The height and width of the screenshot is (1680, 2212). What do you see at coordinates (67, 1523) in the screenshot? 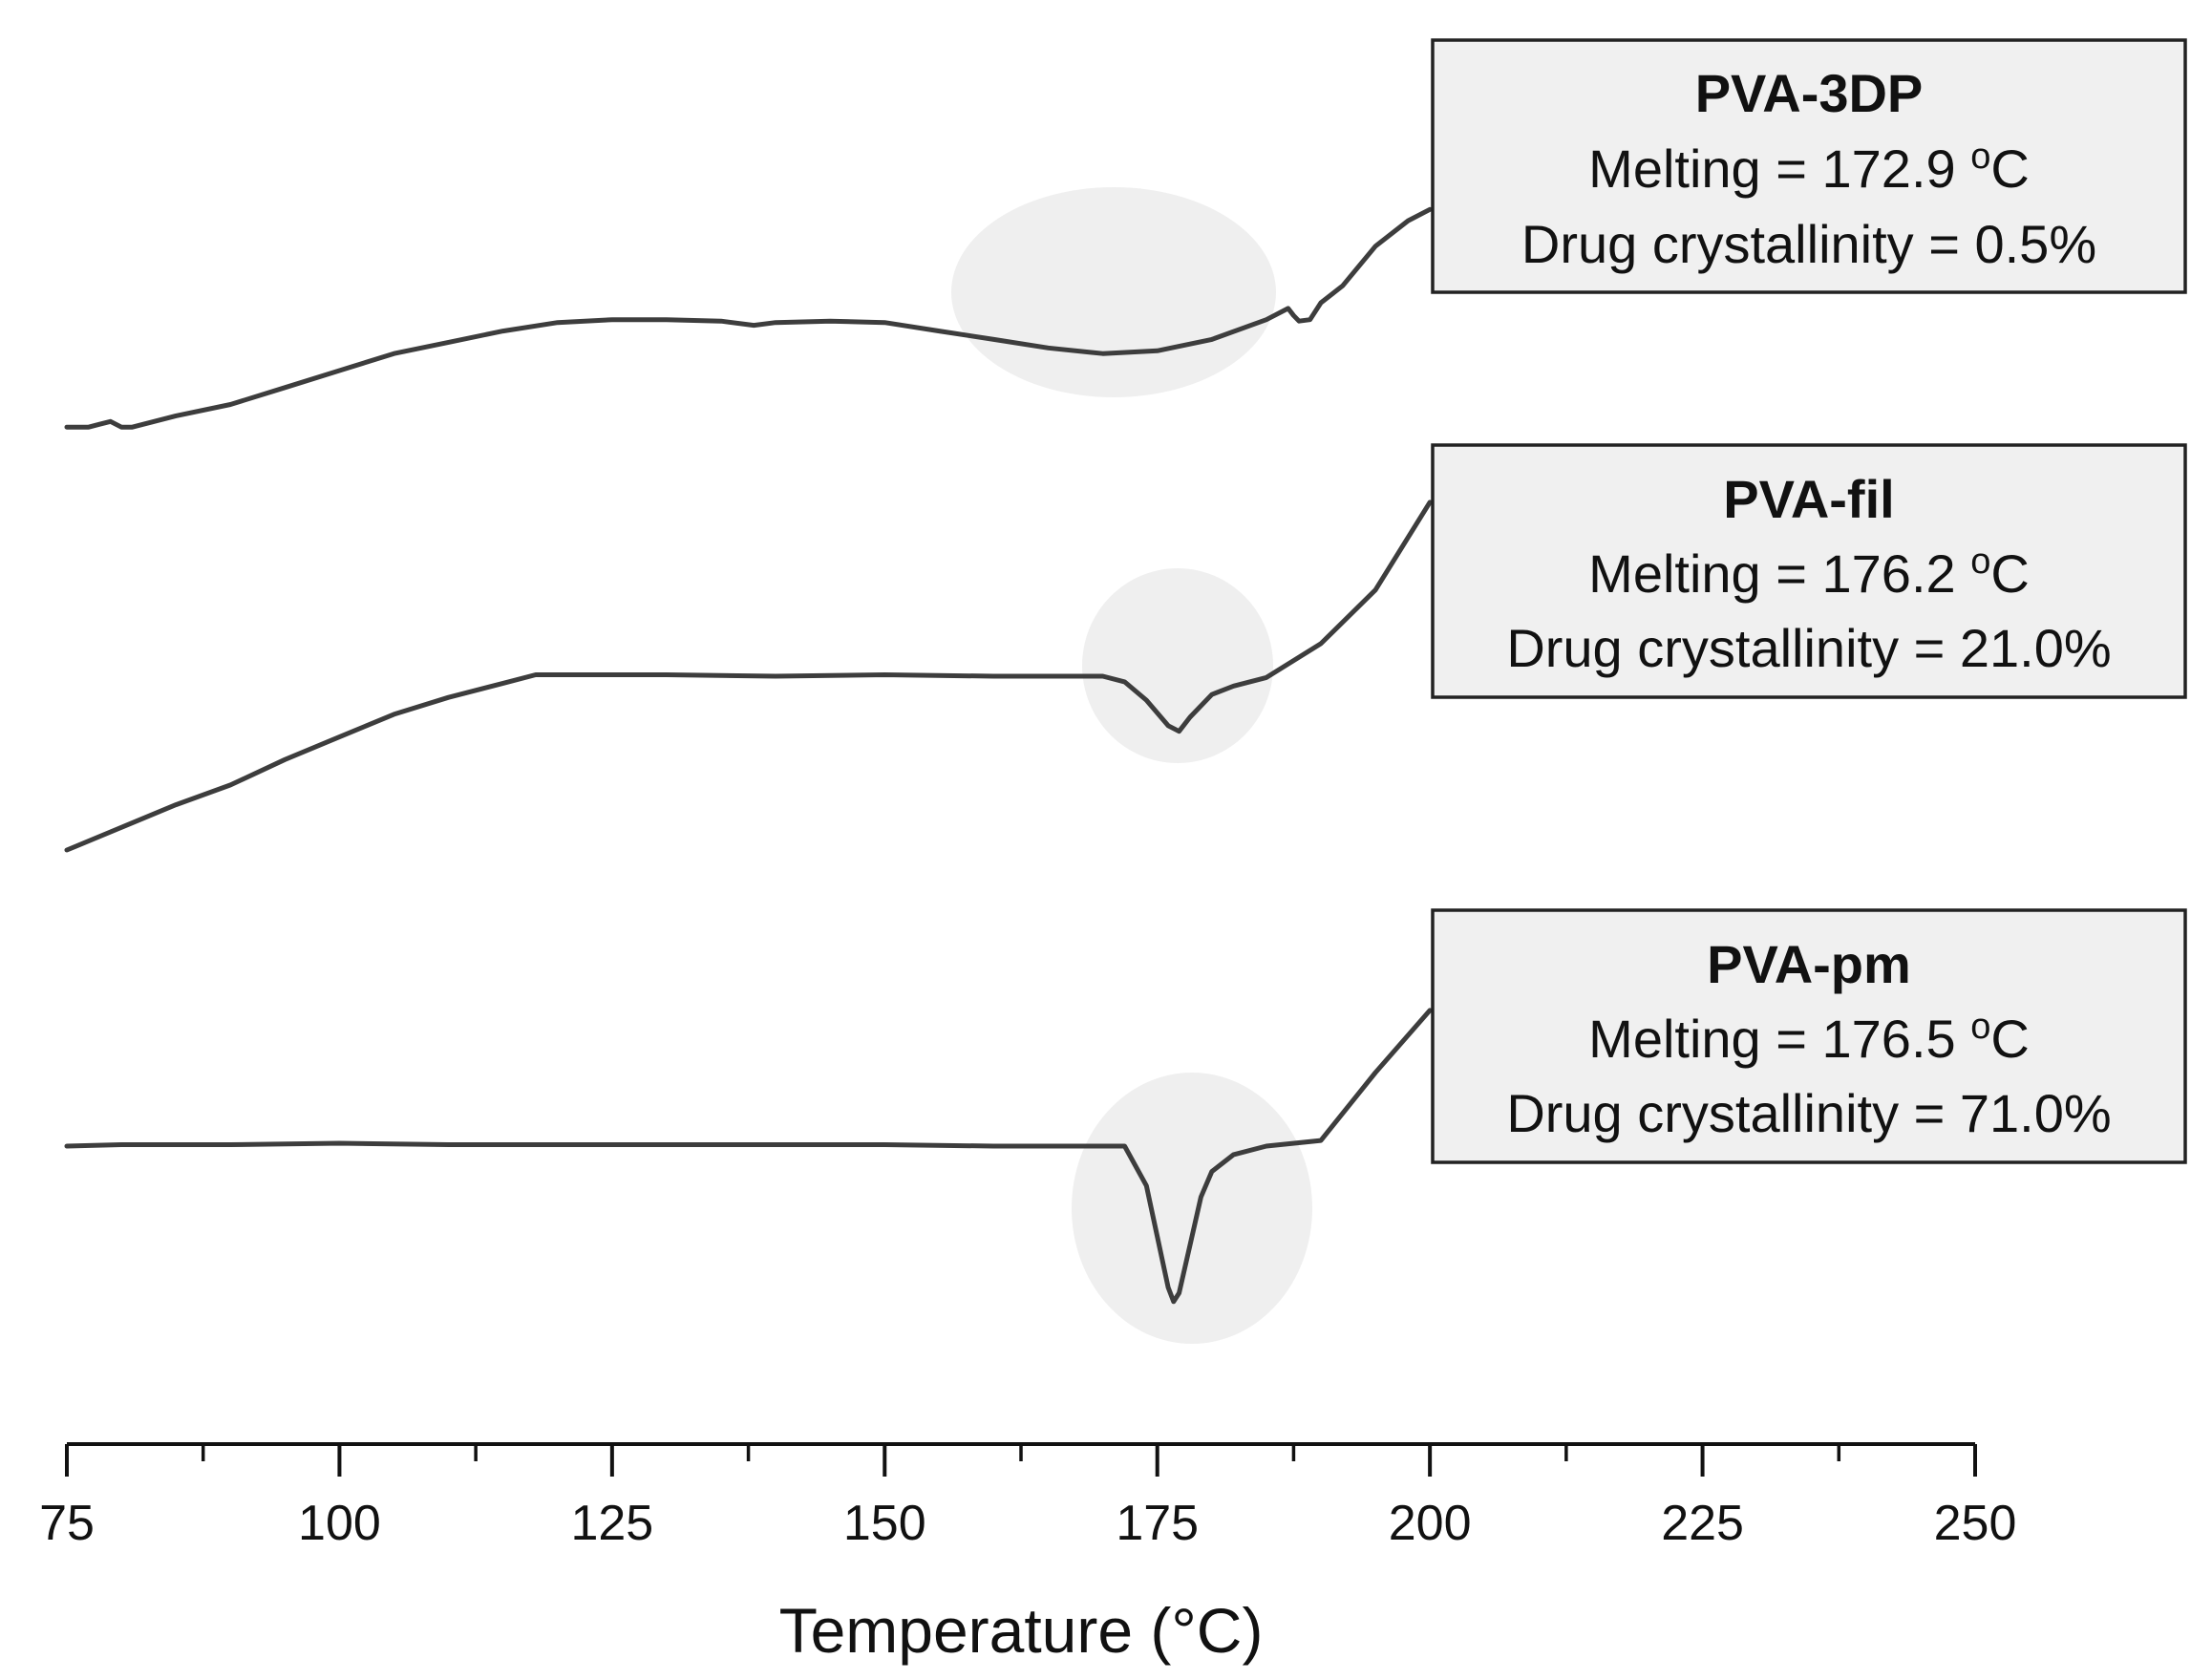
I see `x-tick-label-75: 75` at bounding box center [67, 1523].